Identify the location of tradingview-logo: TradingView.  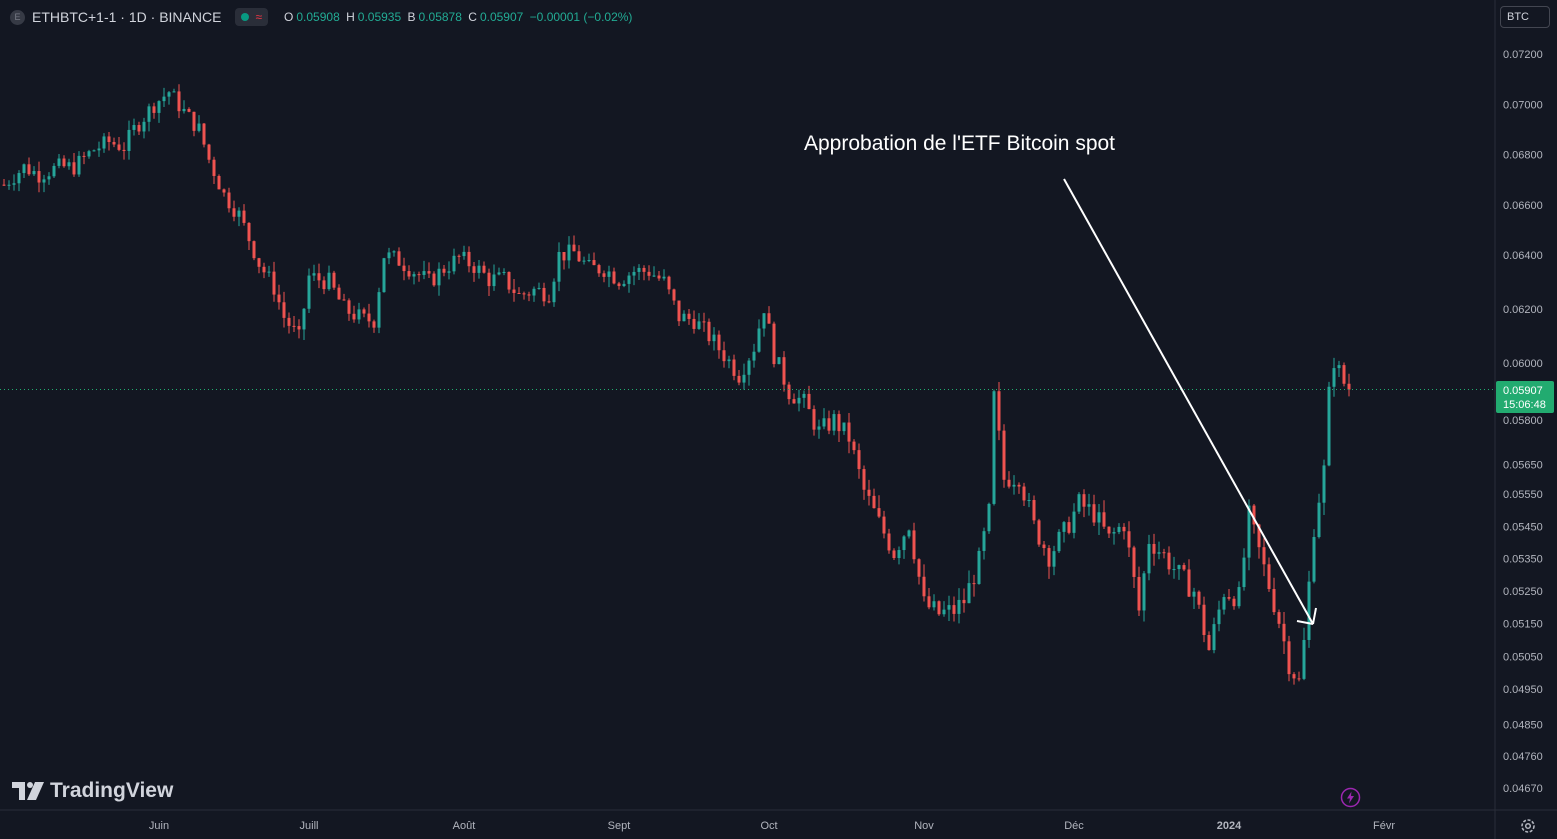
(92, 791).